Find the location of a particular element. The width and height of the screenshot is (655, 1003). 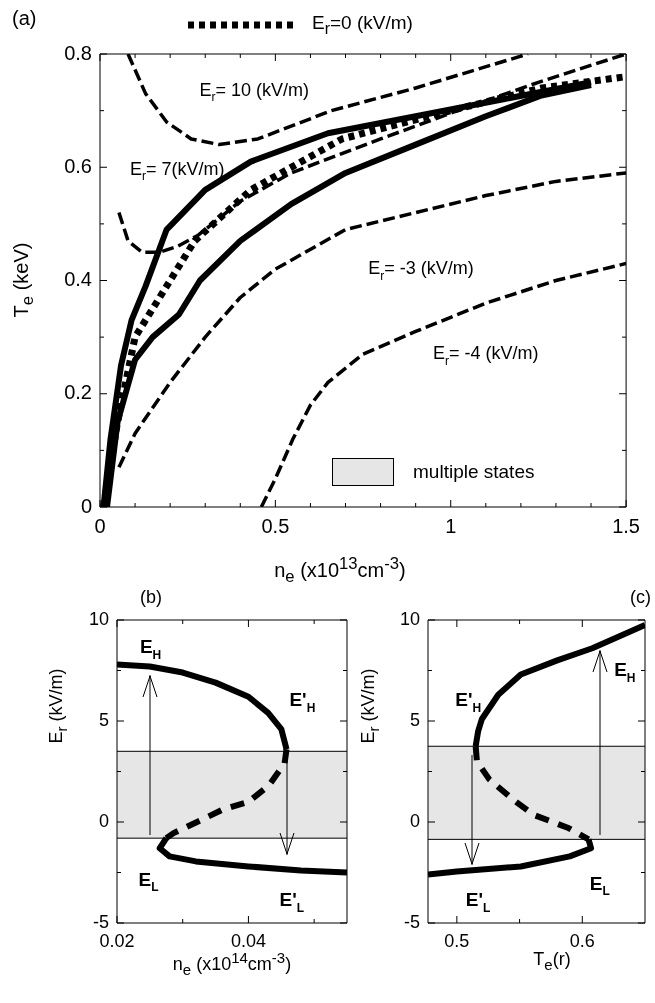

y-tick-label: 0.8 is located at coordinates (78, 52).